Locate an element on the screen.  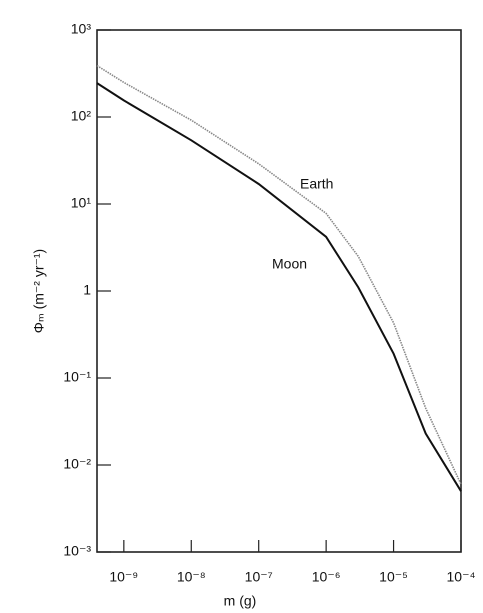
y-axis-label: Φₘ (m⁻² yr⁻¹) is located at coordinates (39, 291).